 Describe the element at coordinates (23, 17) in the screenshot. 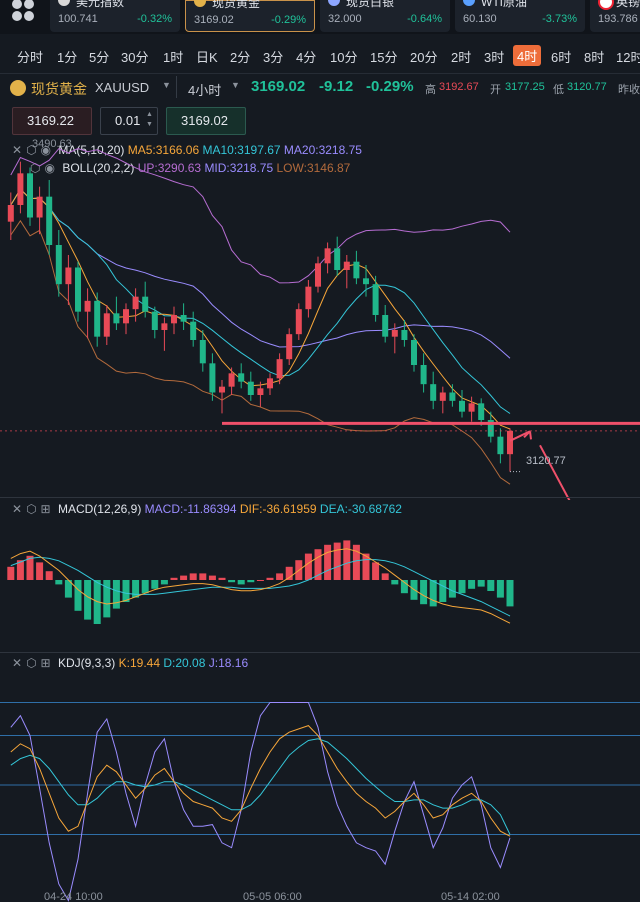

I see `app-logo-icon` at that location.